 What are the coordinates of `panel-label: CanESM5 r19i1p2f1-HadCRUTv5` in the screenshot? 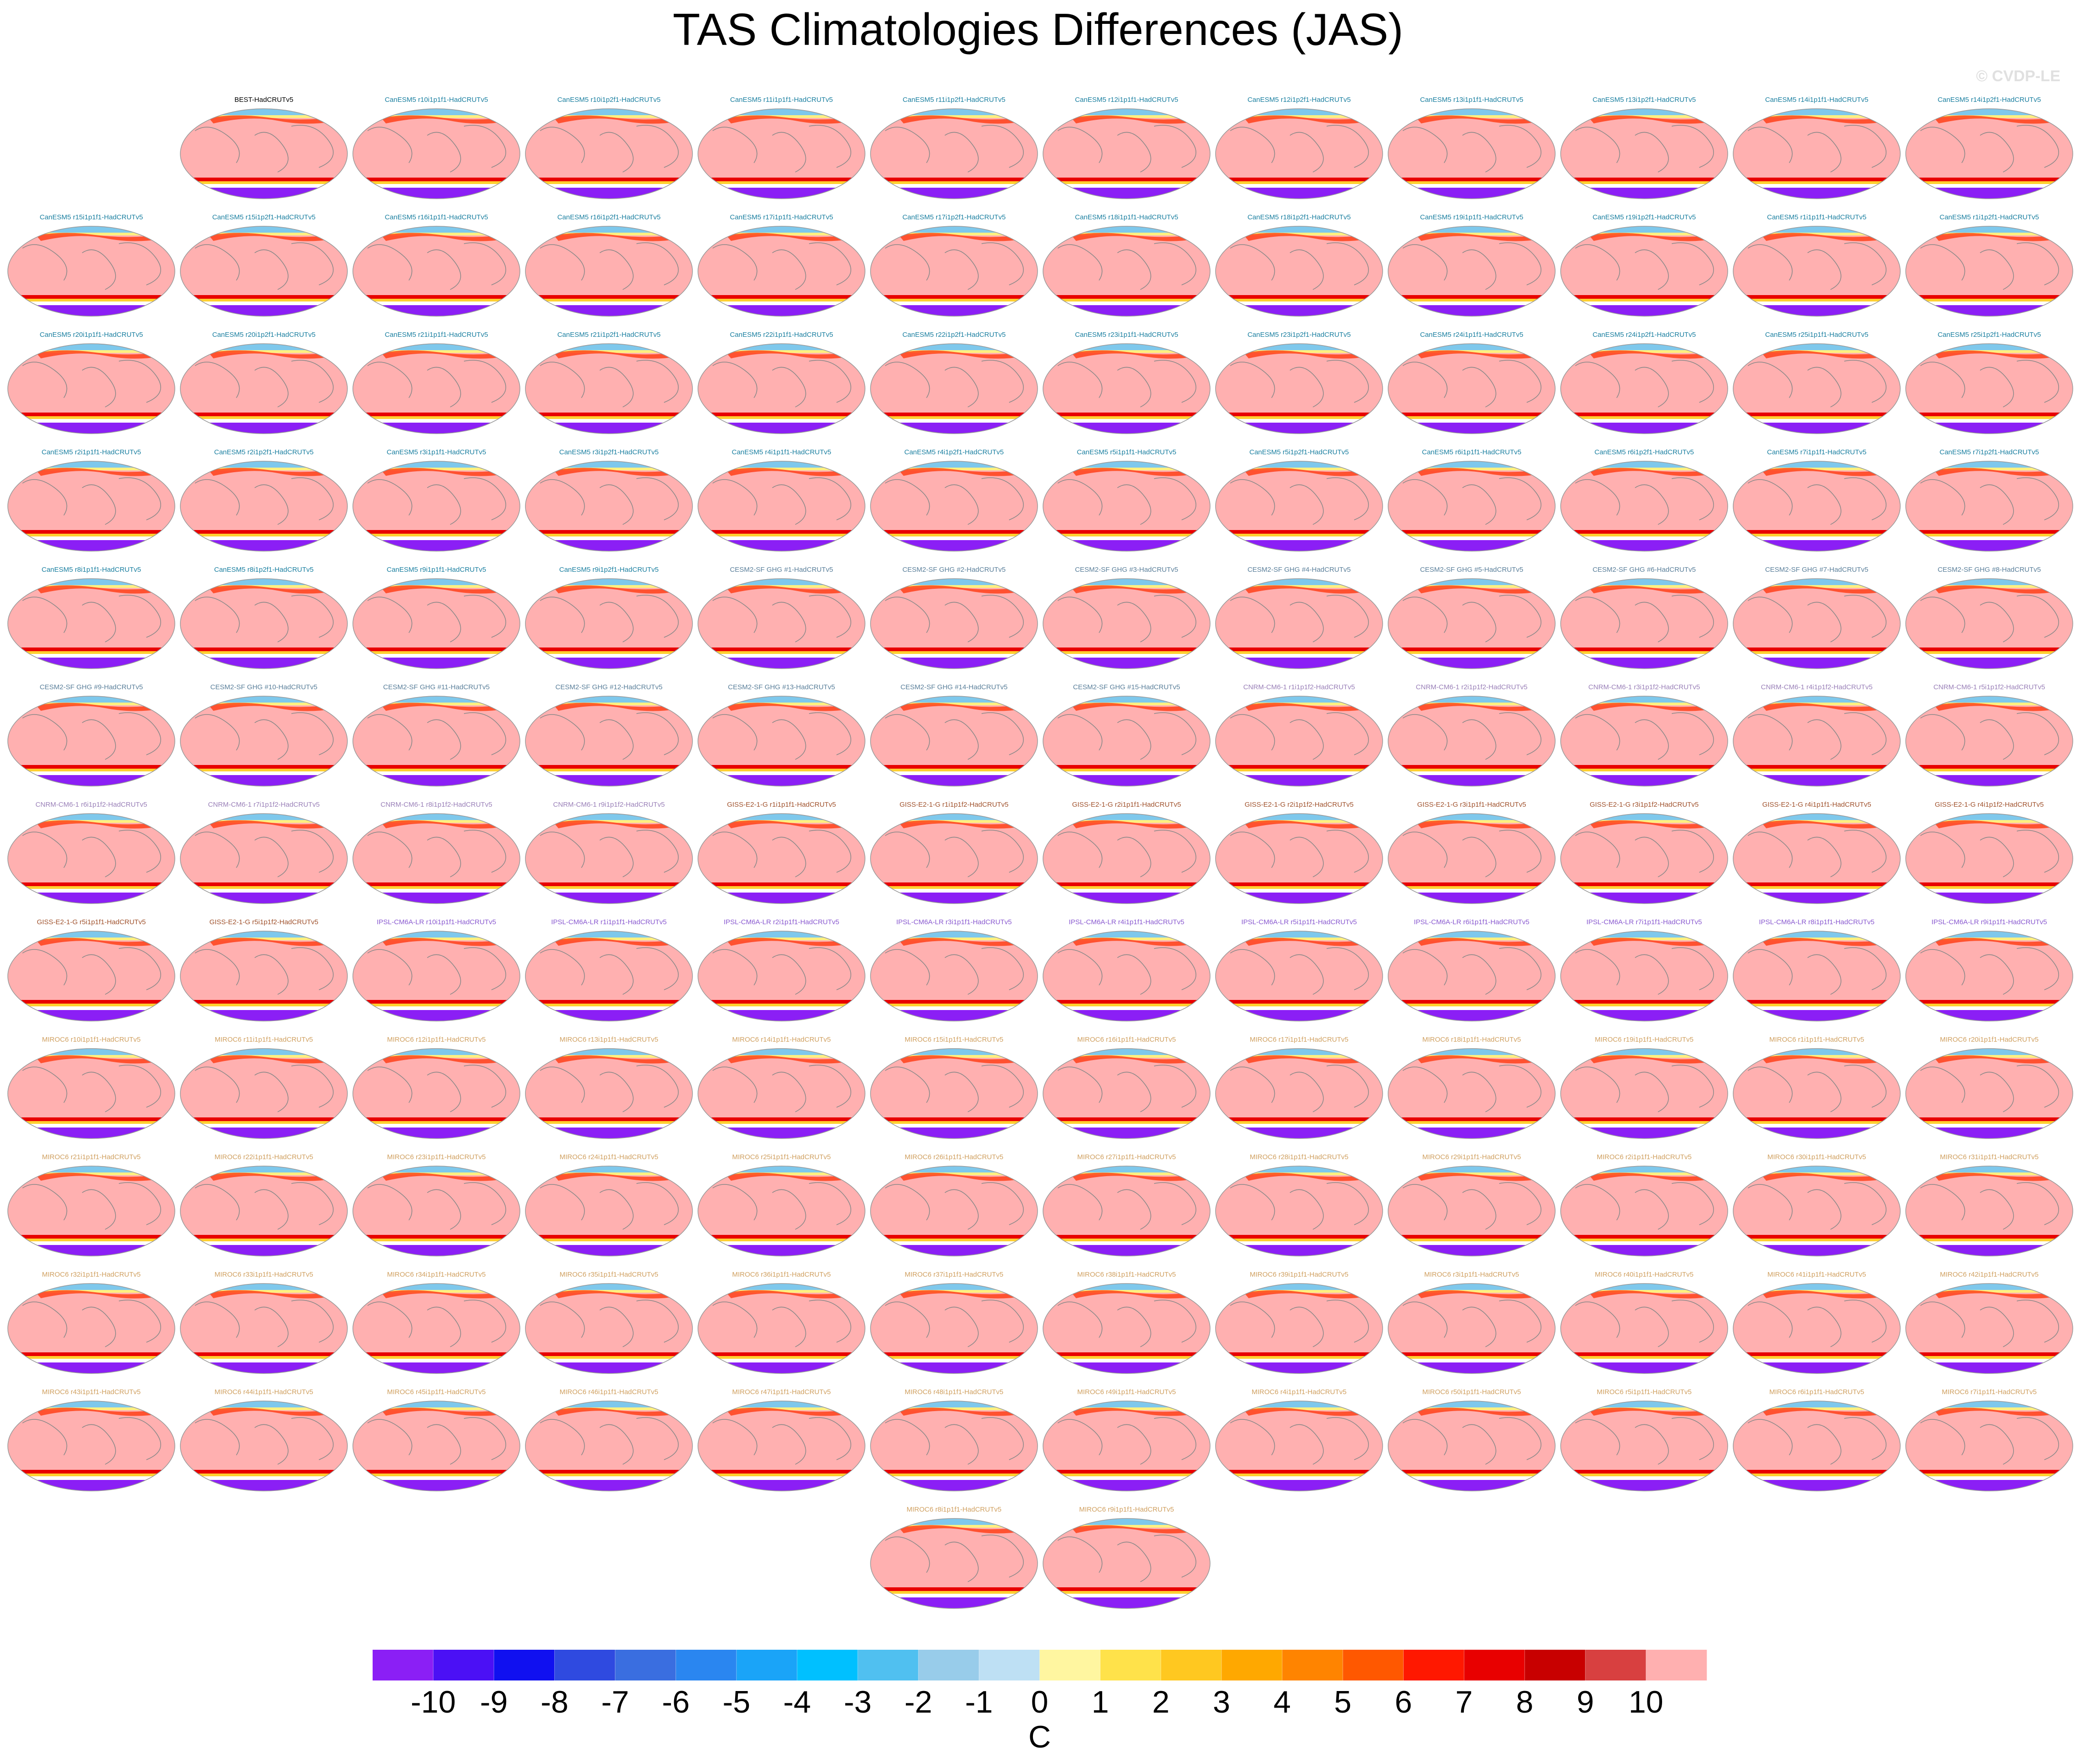 It's located at (1644, 217).